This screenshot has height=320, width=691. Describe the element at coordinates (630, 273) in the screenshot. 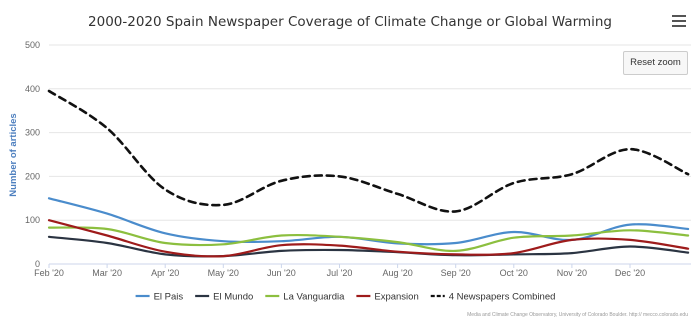

I see `x-tick-label: Dec '20` at that location.